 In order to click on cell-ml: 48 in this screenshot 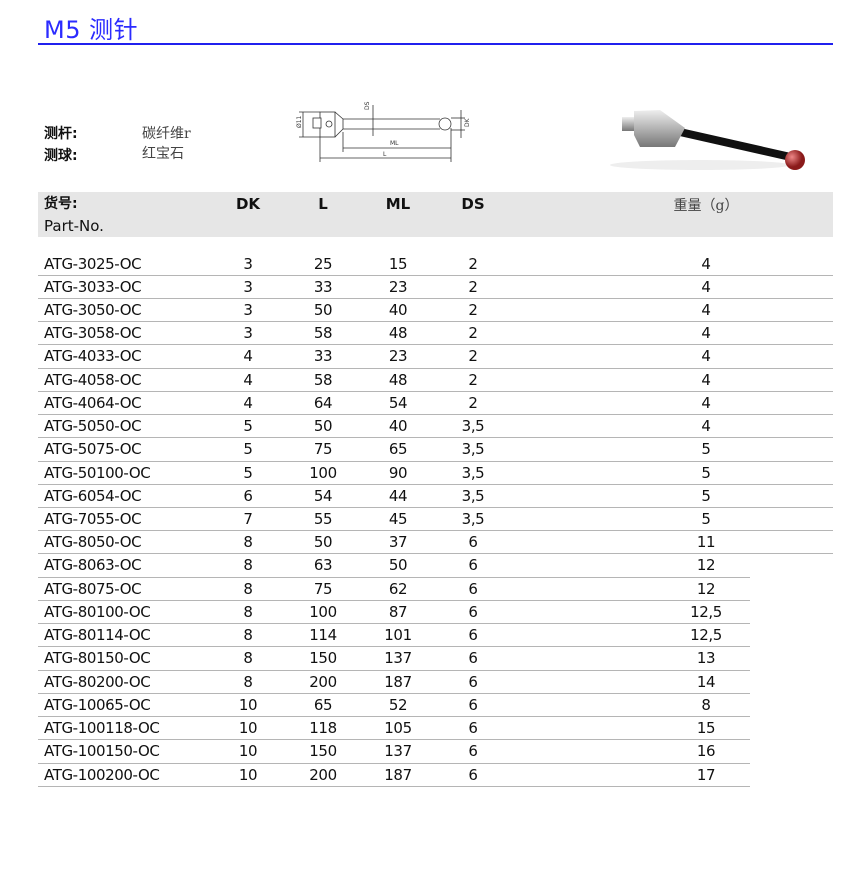, I will do `click(398, 333)`.